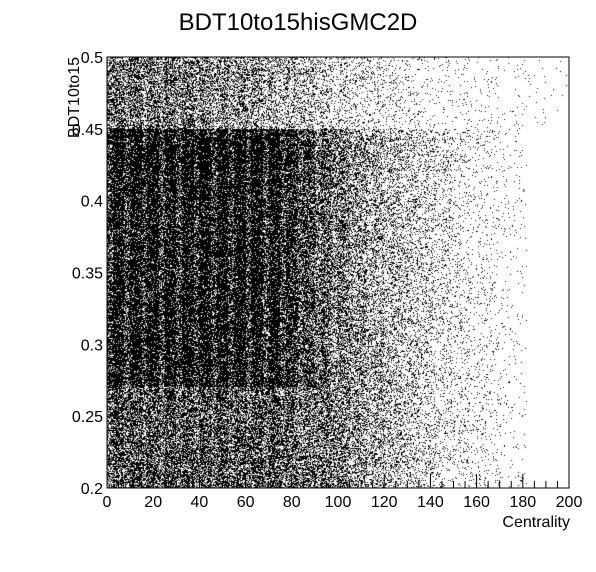 The width and height of the screenshot is (596, 572). Describe the element at coordinates (384, 502) in the screenshot. I see `x-tick-label: 120` at that location.